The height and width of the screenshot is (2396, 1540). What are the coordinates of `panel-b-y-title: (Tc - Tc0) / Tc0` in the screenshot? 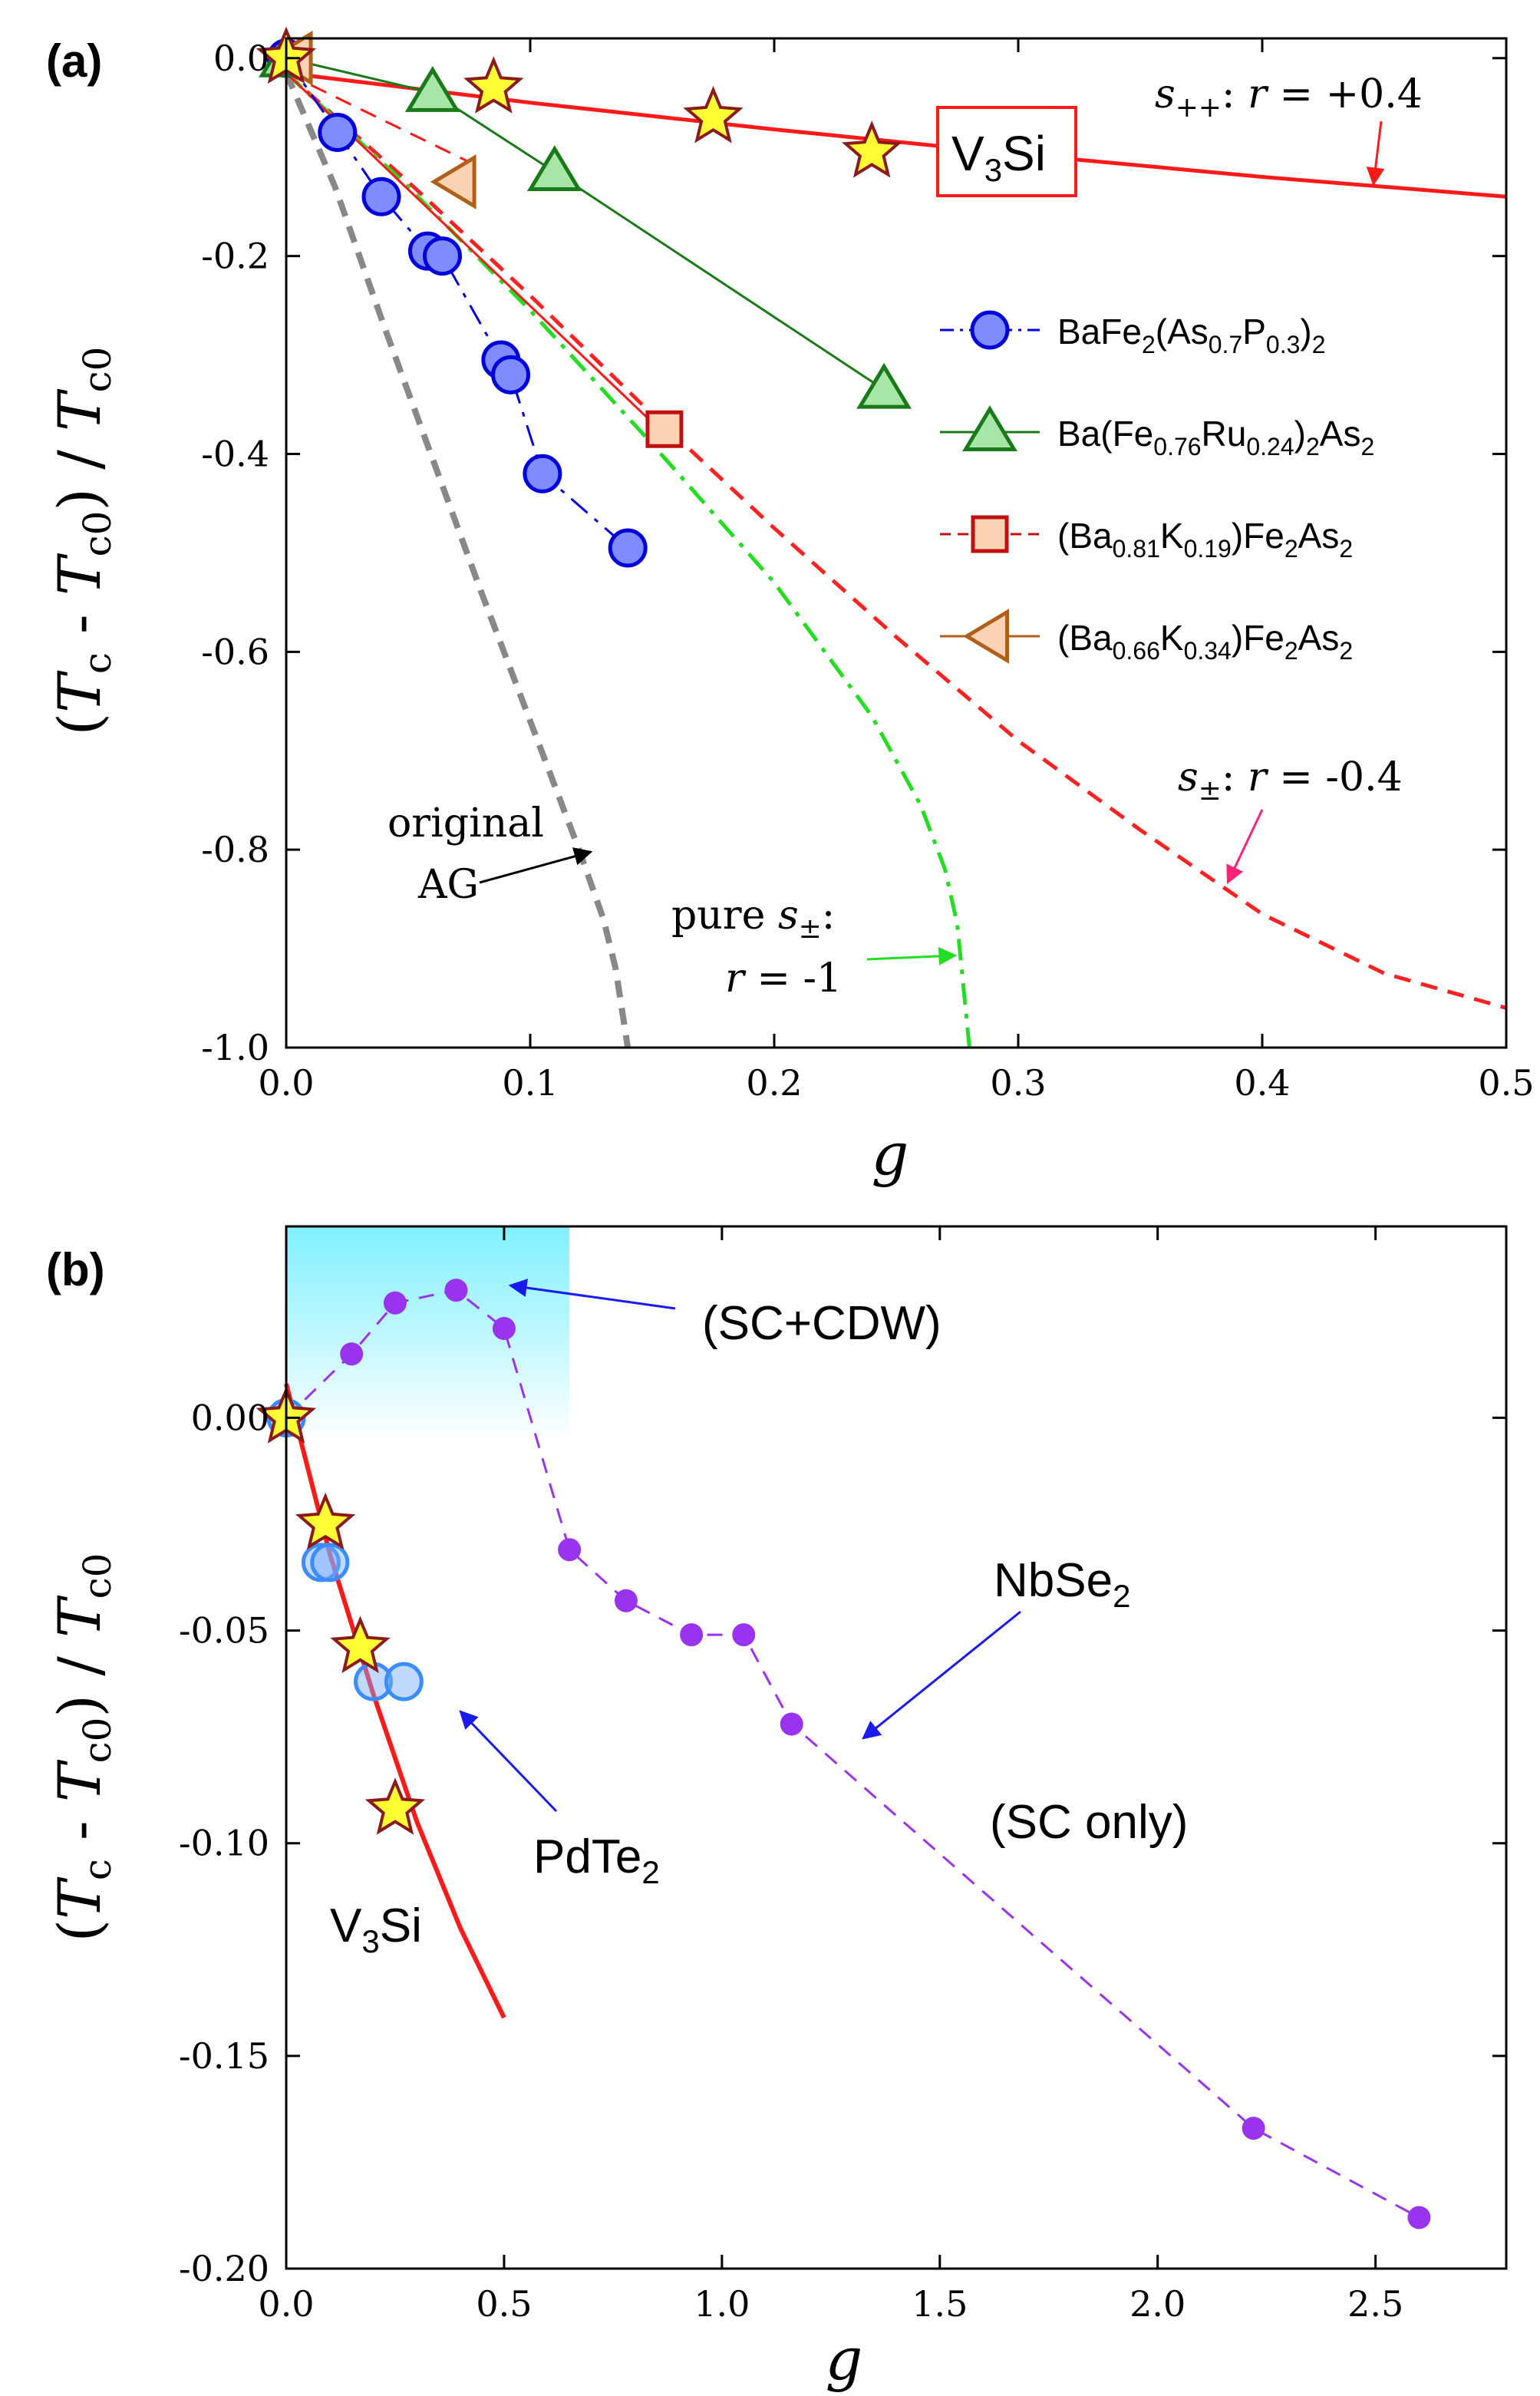 It's located at (83, 1747).